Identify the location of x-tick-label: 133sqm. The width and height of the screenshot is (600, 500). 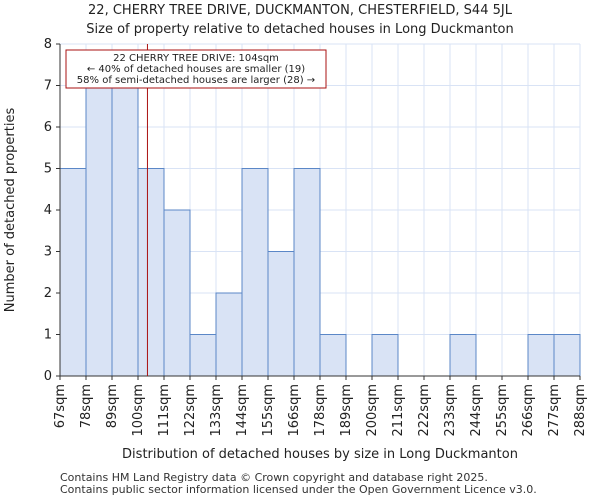
(216, 410).